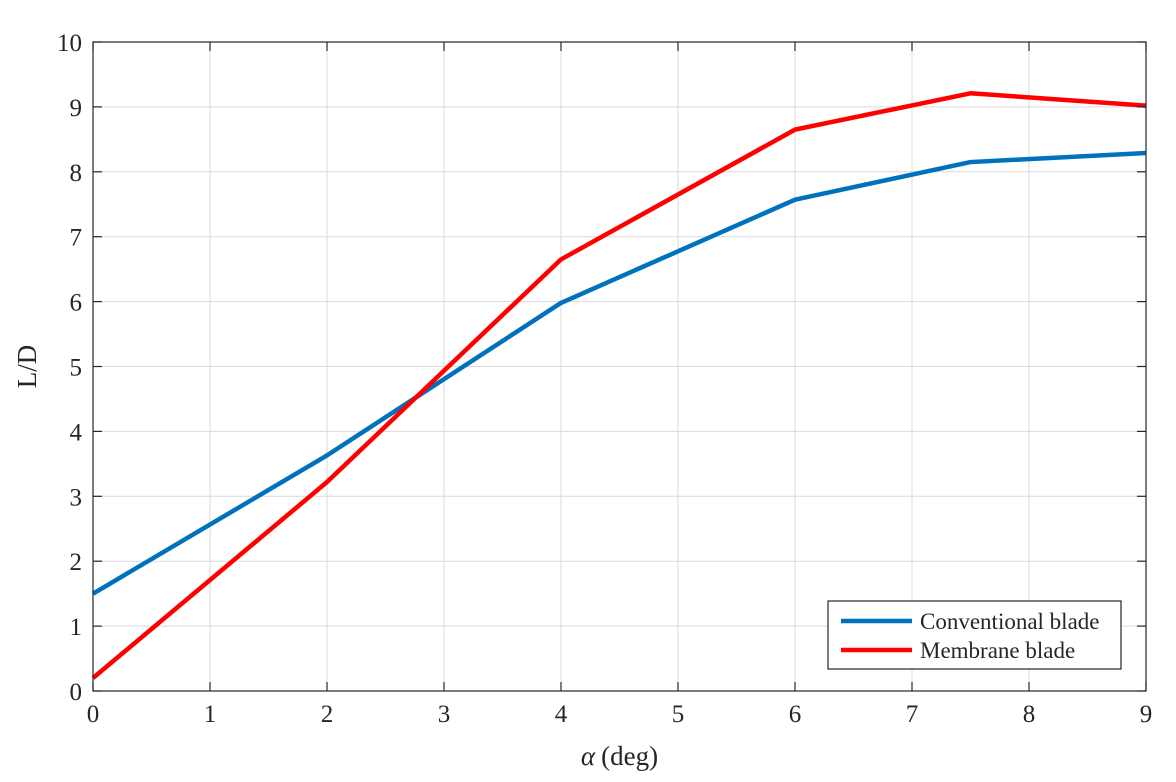  Describe the element at coordinates (76, 368) in the screenshot. I see `y-tick-label: 5` at that location.